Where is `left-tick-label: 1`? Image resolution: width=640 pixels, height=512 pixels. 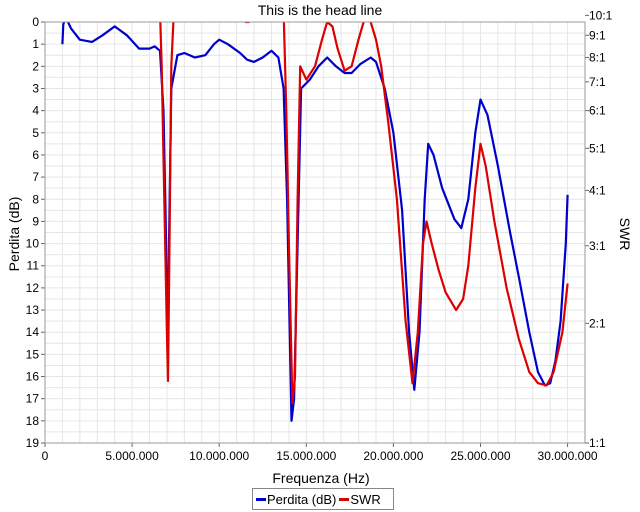
left-tick-label: 1 is located at coordinates (35, 44).